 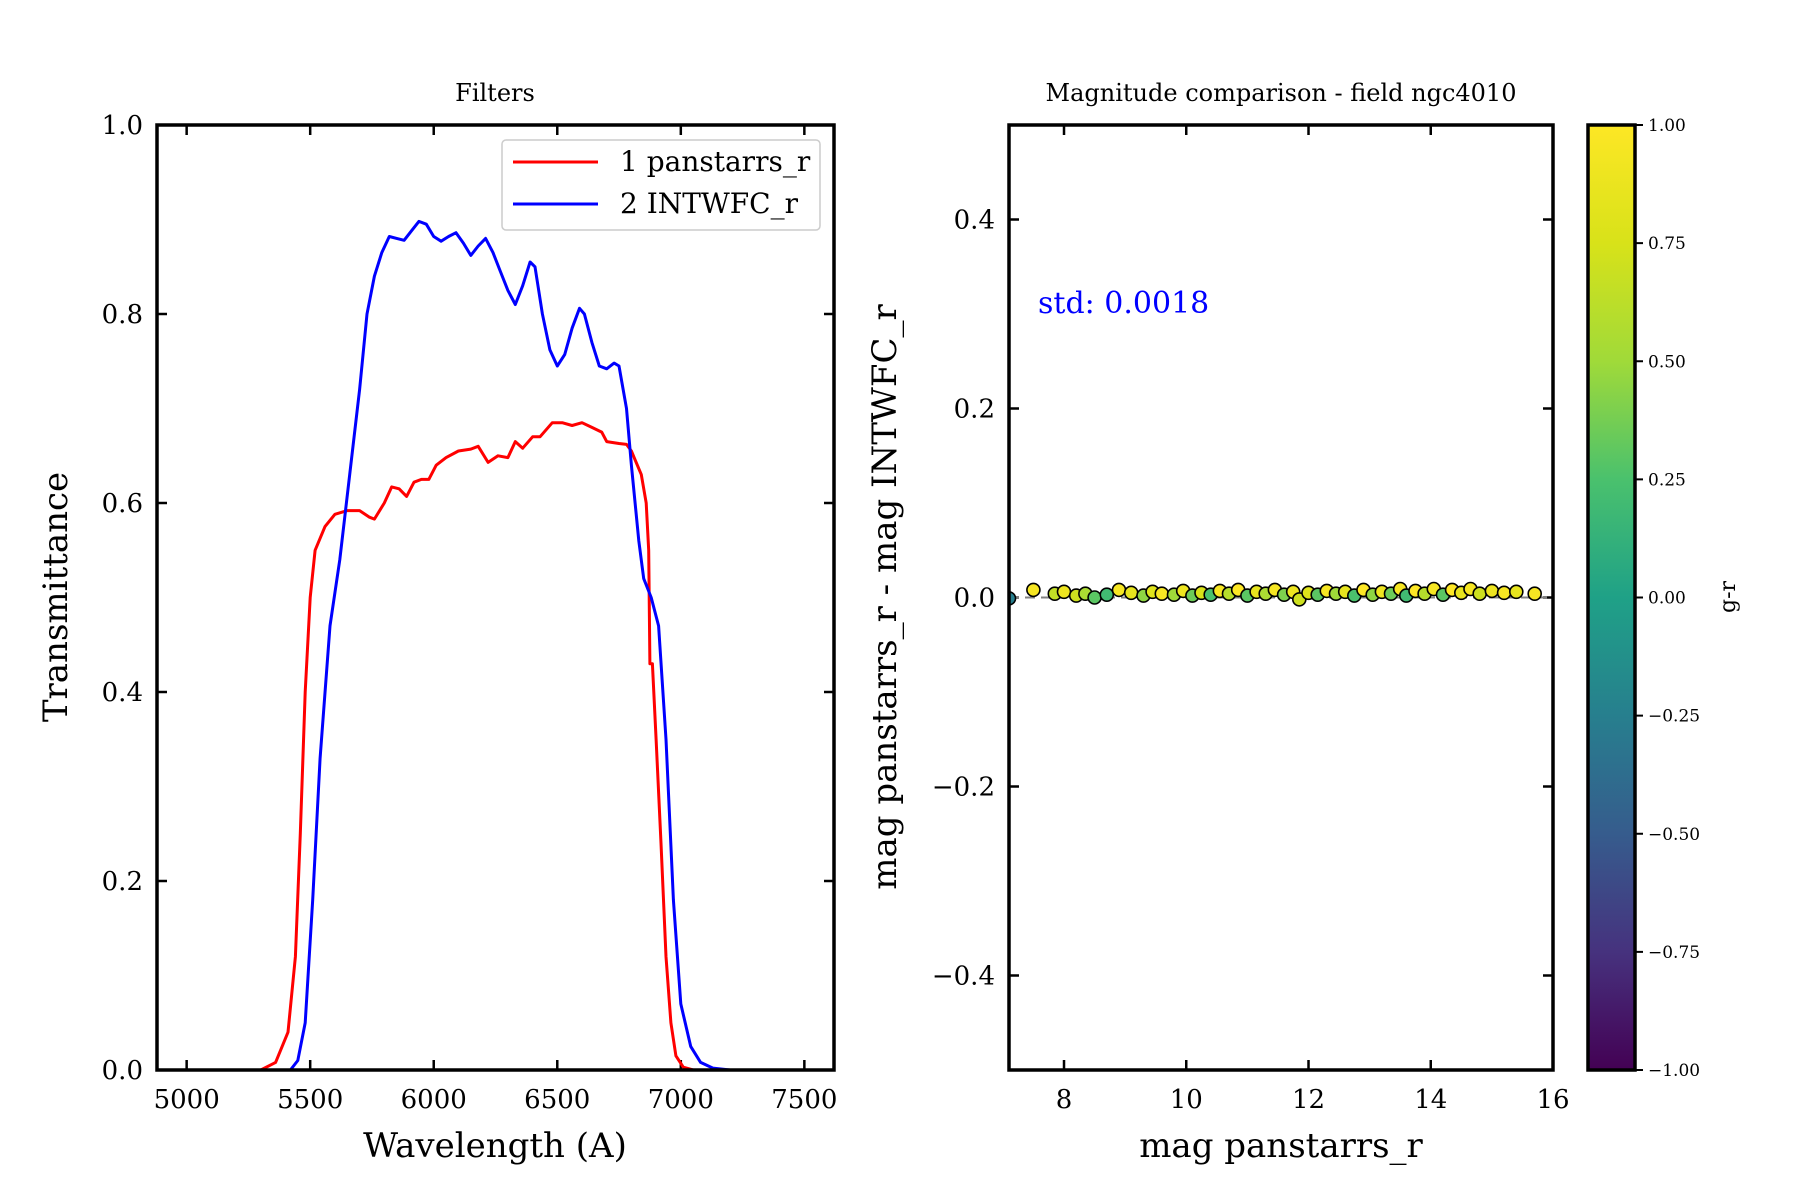 What do you see at coordinates (557, 1100) in the screenshot?
I see `filters-xtick-label: 6500` at bounding box center [557, 1100].